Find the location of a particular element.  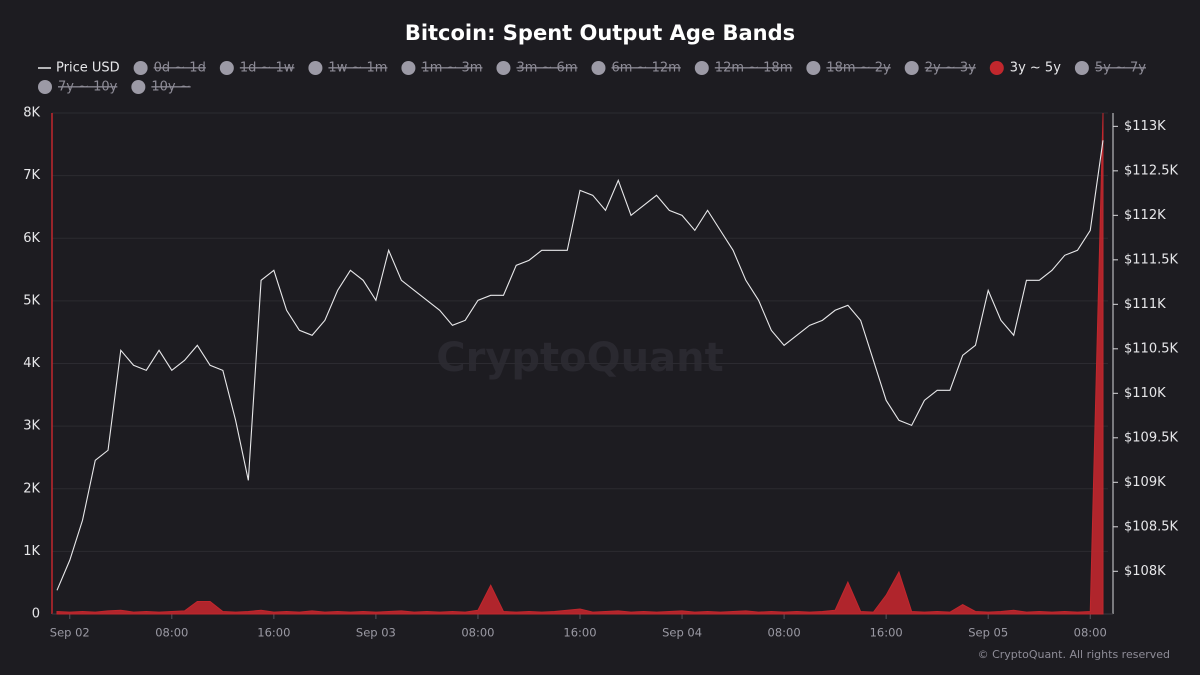

y2-tick-label: $113K is located at coordinates (1145, 126).